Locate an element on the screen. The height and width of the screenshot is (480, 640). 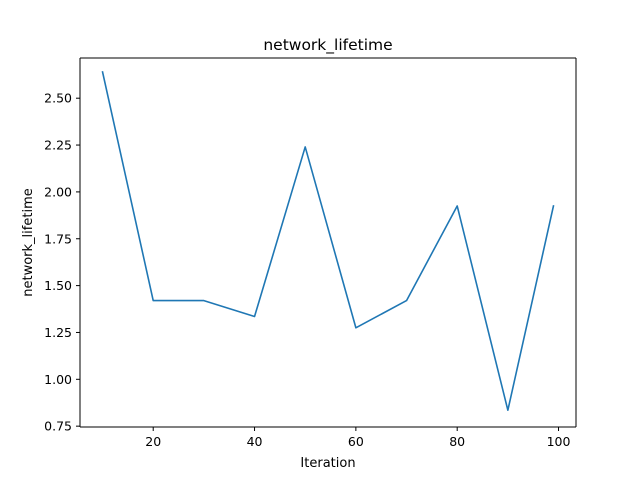
y-tick-label: 0.75 is located at coordinates (58, 426).